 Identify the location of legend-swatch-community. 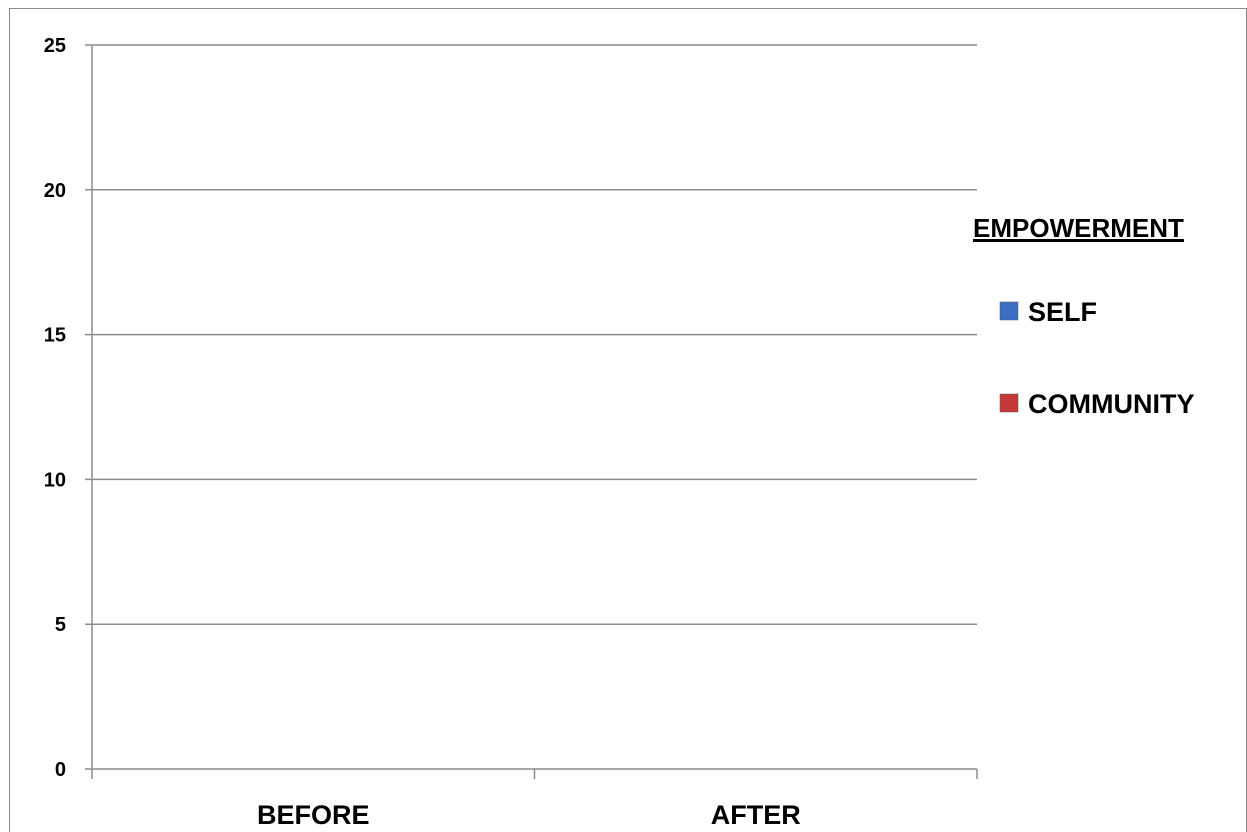
(1009, 403).